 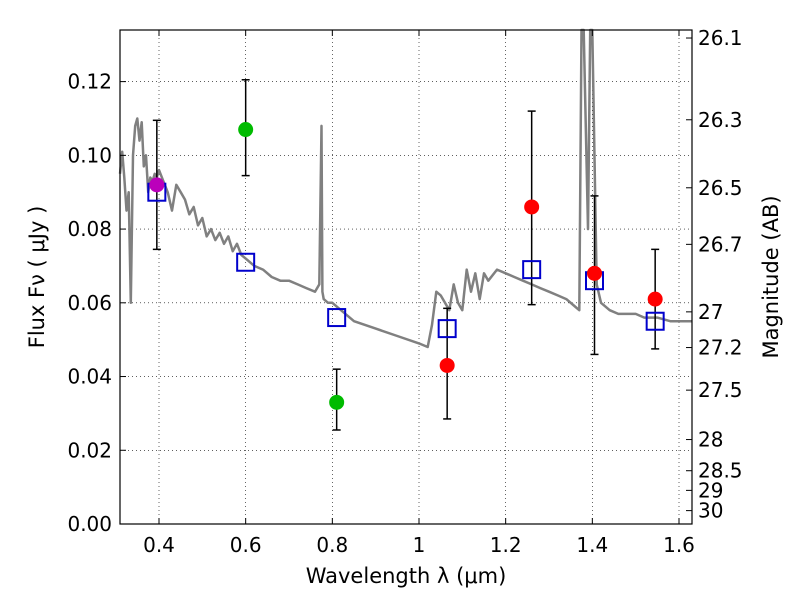 What do you see at coordinates (771, 276) in the screenshot?
I see `right-axis-label: Magnitude (AB)` at bounding box center [771, 276].